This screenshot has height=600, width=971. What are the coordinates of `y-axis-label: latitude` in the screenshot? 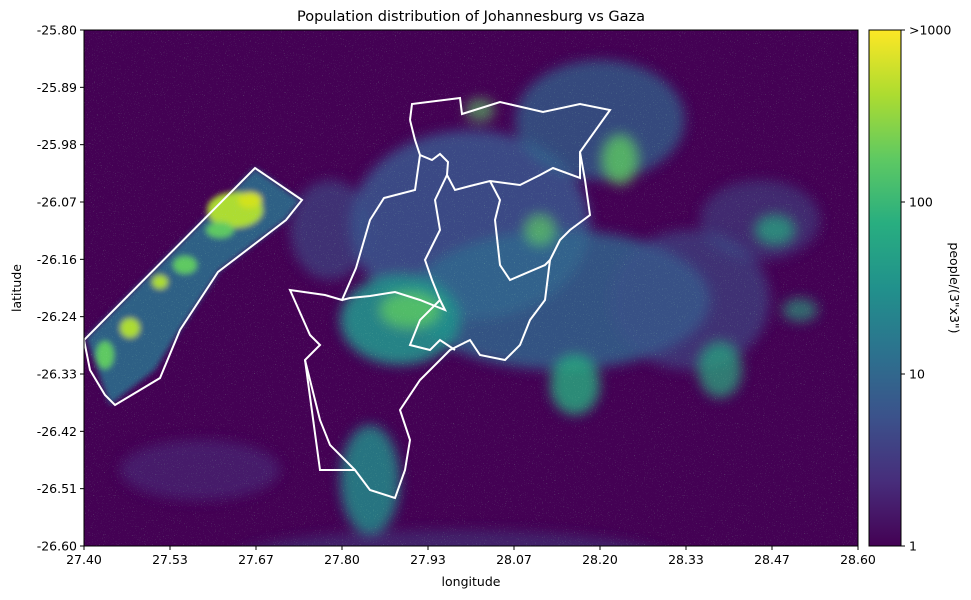 It's located at (16, 288).